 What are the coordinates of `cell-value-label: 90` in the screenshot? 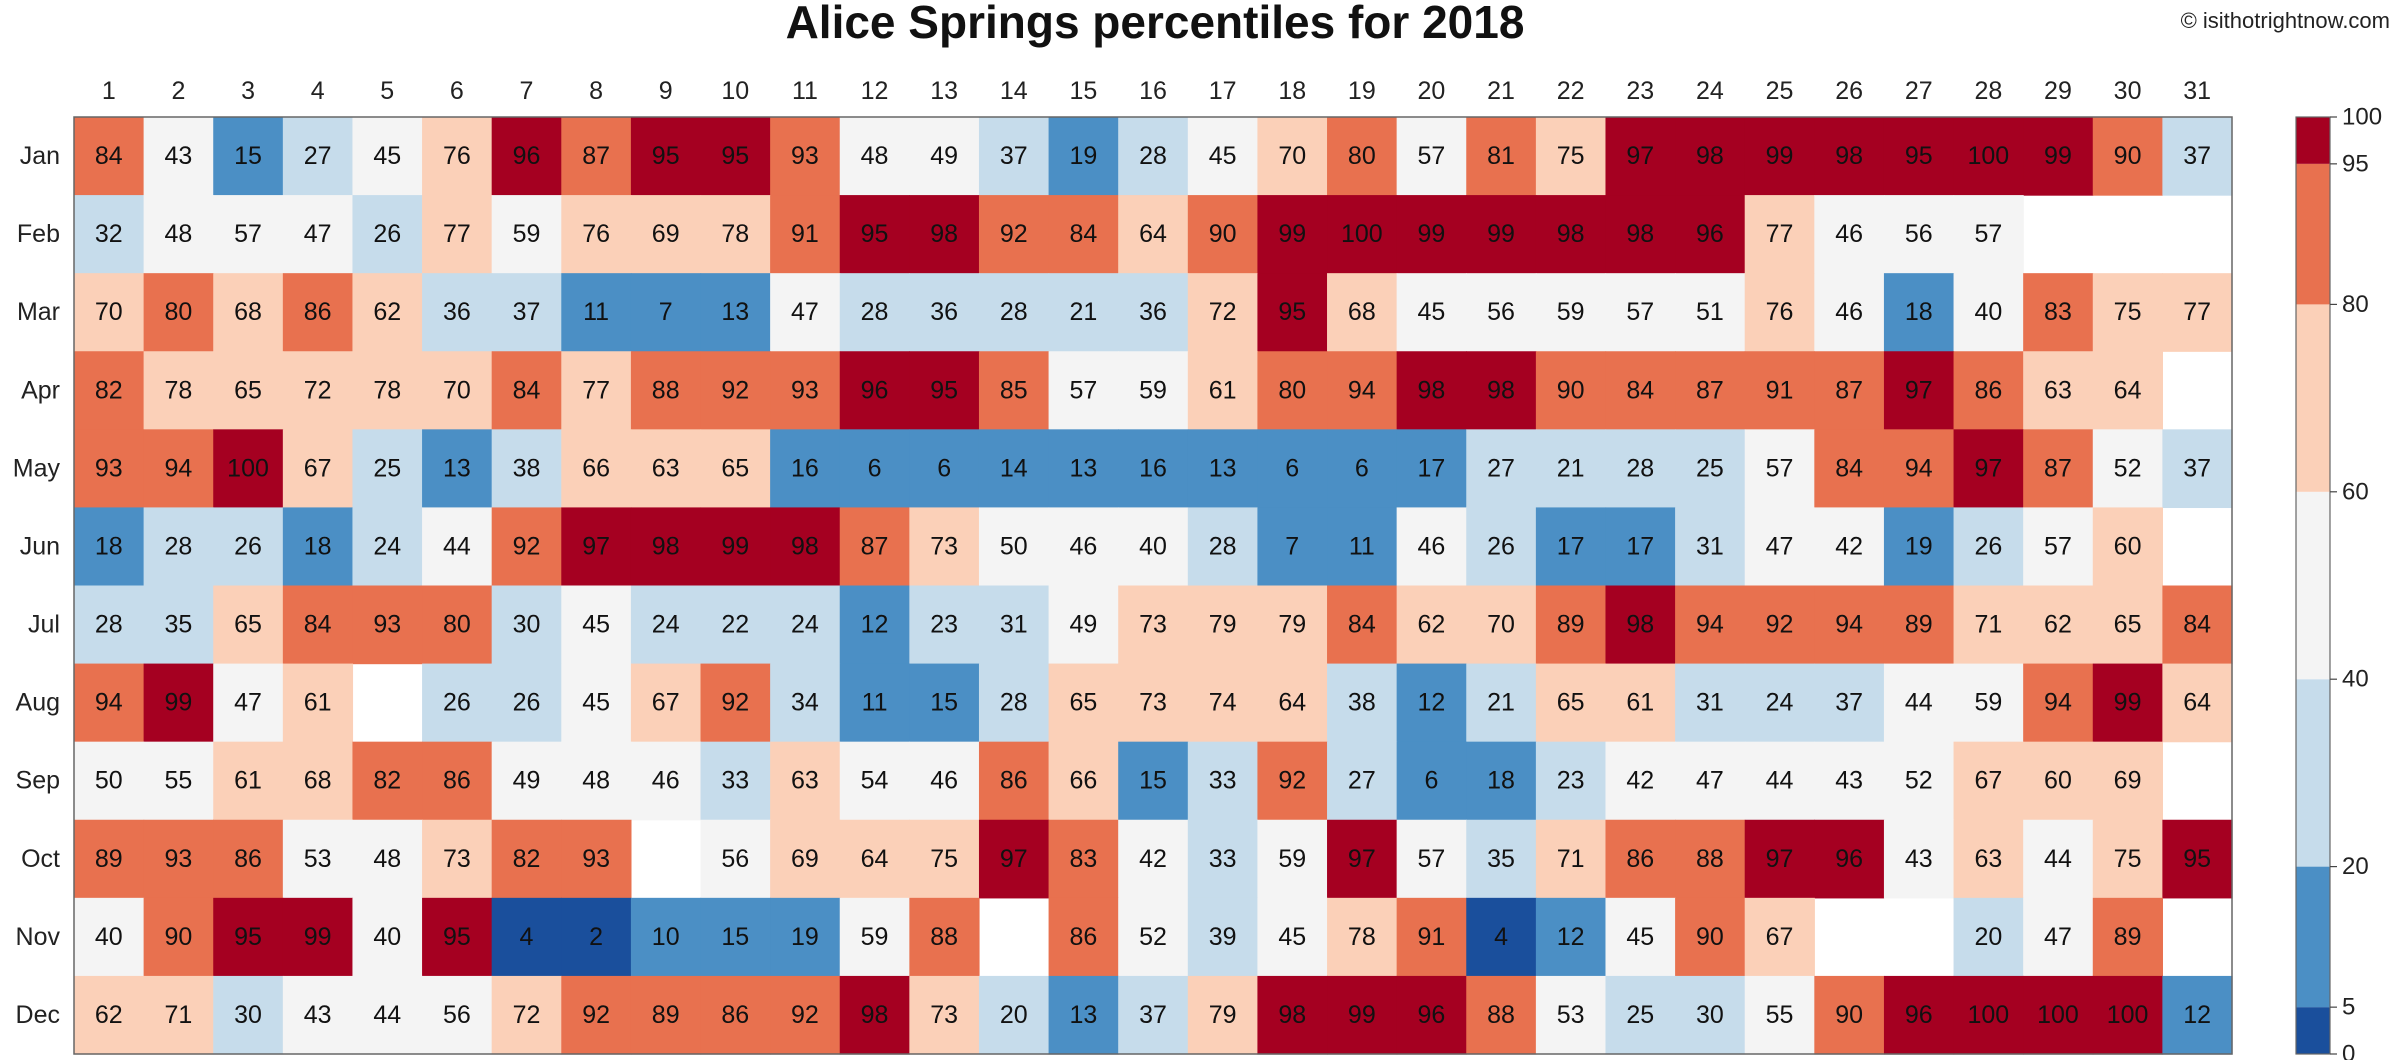 It's located at (1571, 390).